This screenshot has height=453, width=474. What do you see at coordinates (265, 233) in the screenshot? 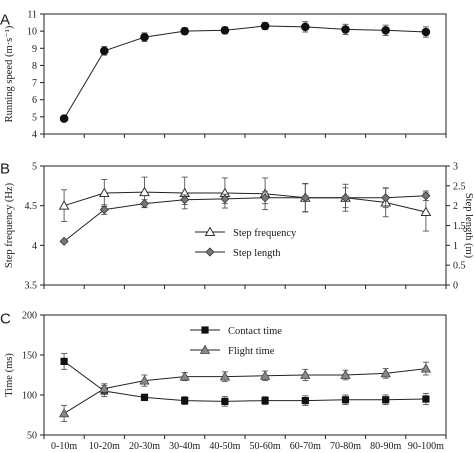
I see `legend-label: Step frequency` at bounding box center [265, 233].